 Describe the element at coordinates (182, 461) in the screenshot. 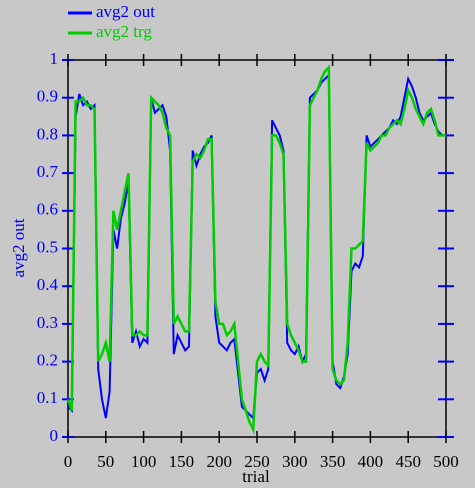

I see `x-tick-label: 150` at that location.